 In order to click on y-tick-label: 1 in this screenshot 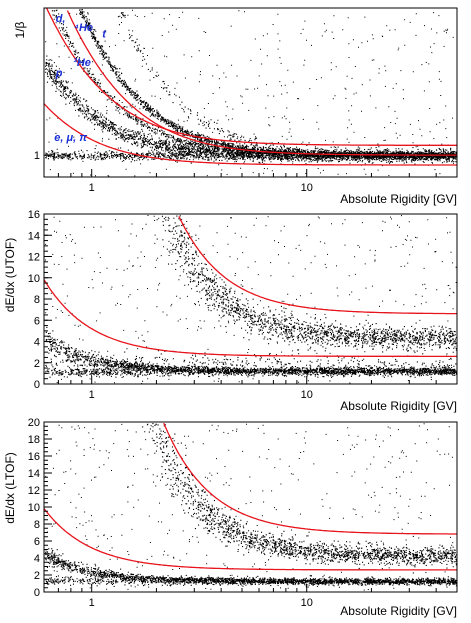, I will do `click(37, 156)`.